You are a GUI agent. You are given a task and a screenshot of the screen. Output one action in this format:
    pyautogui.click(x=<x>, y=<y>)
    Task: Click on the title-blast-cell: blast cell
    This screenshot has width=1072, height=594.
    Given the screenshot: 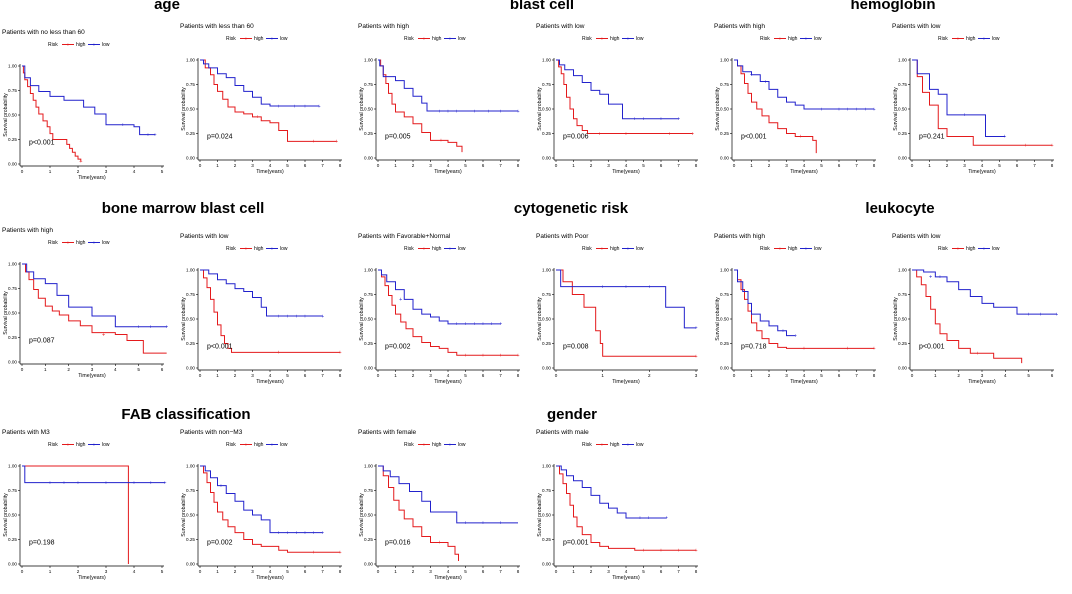 What is the action you would take?
    pyautogui.click(x=542, y=6)
    